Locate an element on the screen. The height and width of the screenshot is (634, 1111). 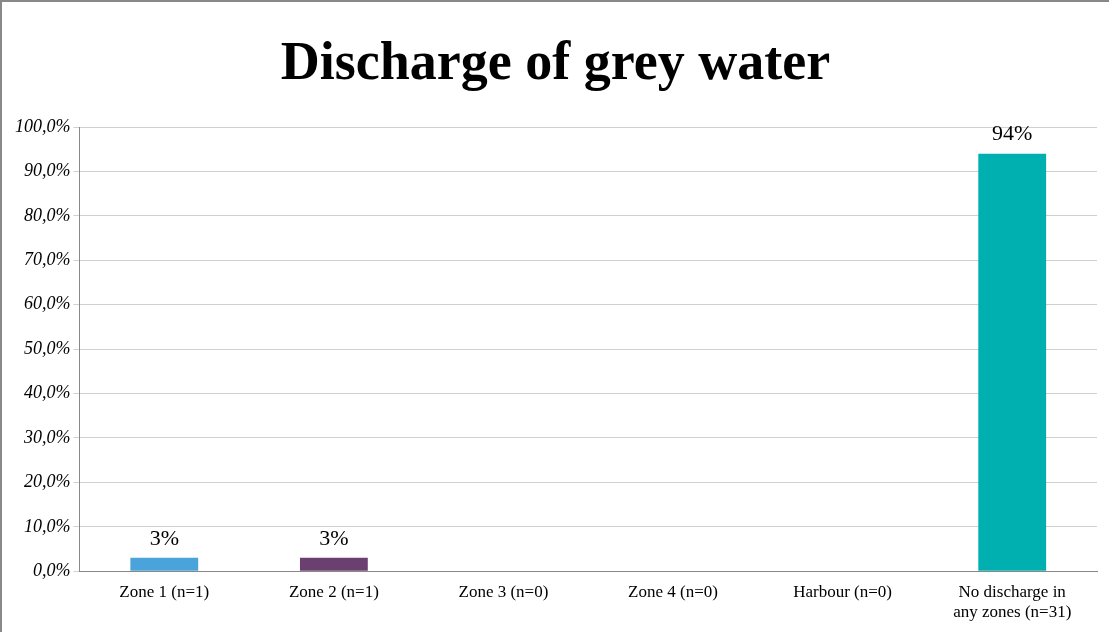
chart-title: Discharge of grey water is located at coordinates (555, 61).